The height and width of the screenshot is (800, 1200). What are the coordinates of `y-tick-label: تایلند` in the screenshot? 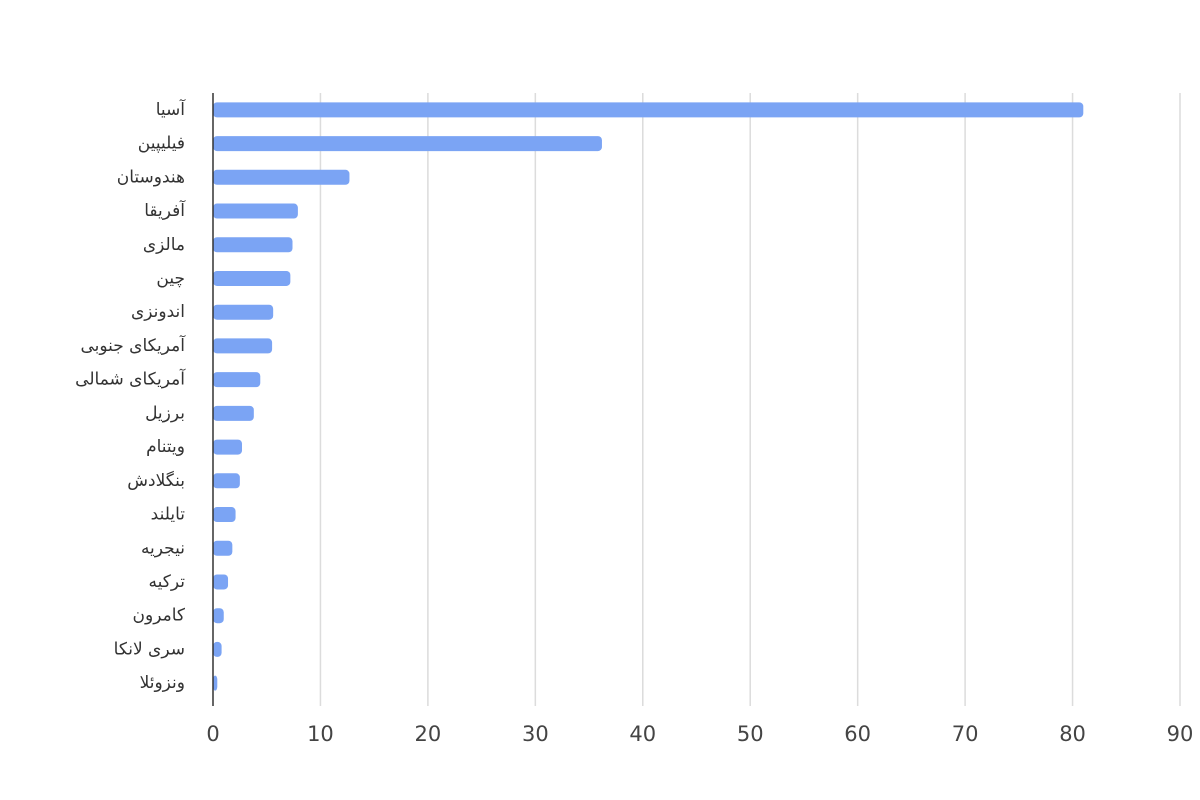 It's located at (168, 515).